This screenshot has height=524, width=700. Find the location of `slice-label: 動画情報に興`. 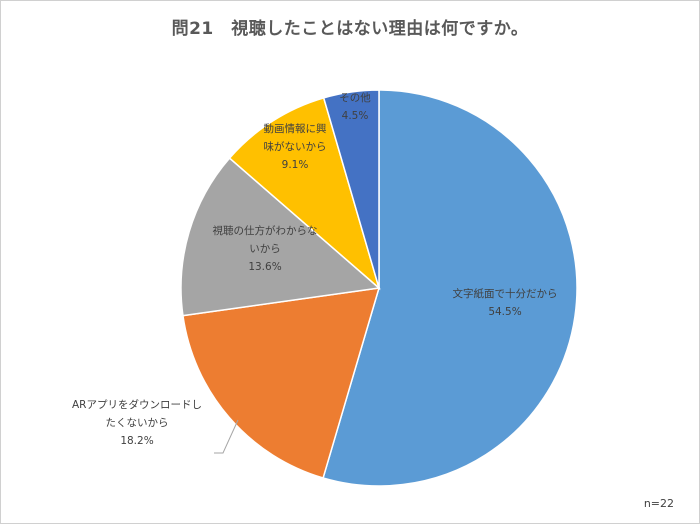

slice-label: 動画情報に興 is located at coordinates (295, 128).